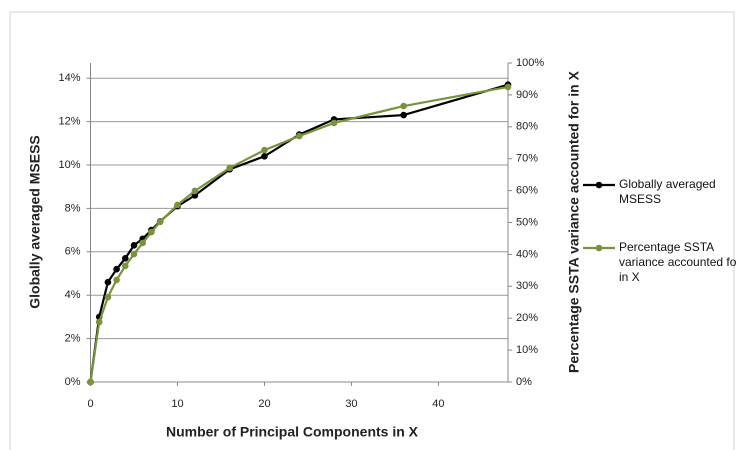 This screenshot has height=450, width=737. Describe the element at coordinates (527, 159) in the screenshot. I see `y2-tick-label: 70%` at that location.